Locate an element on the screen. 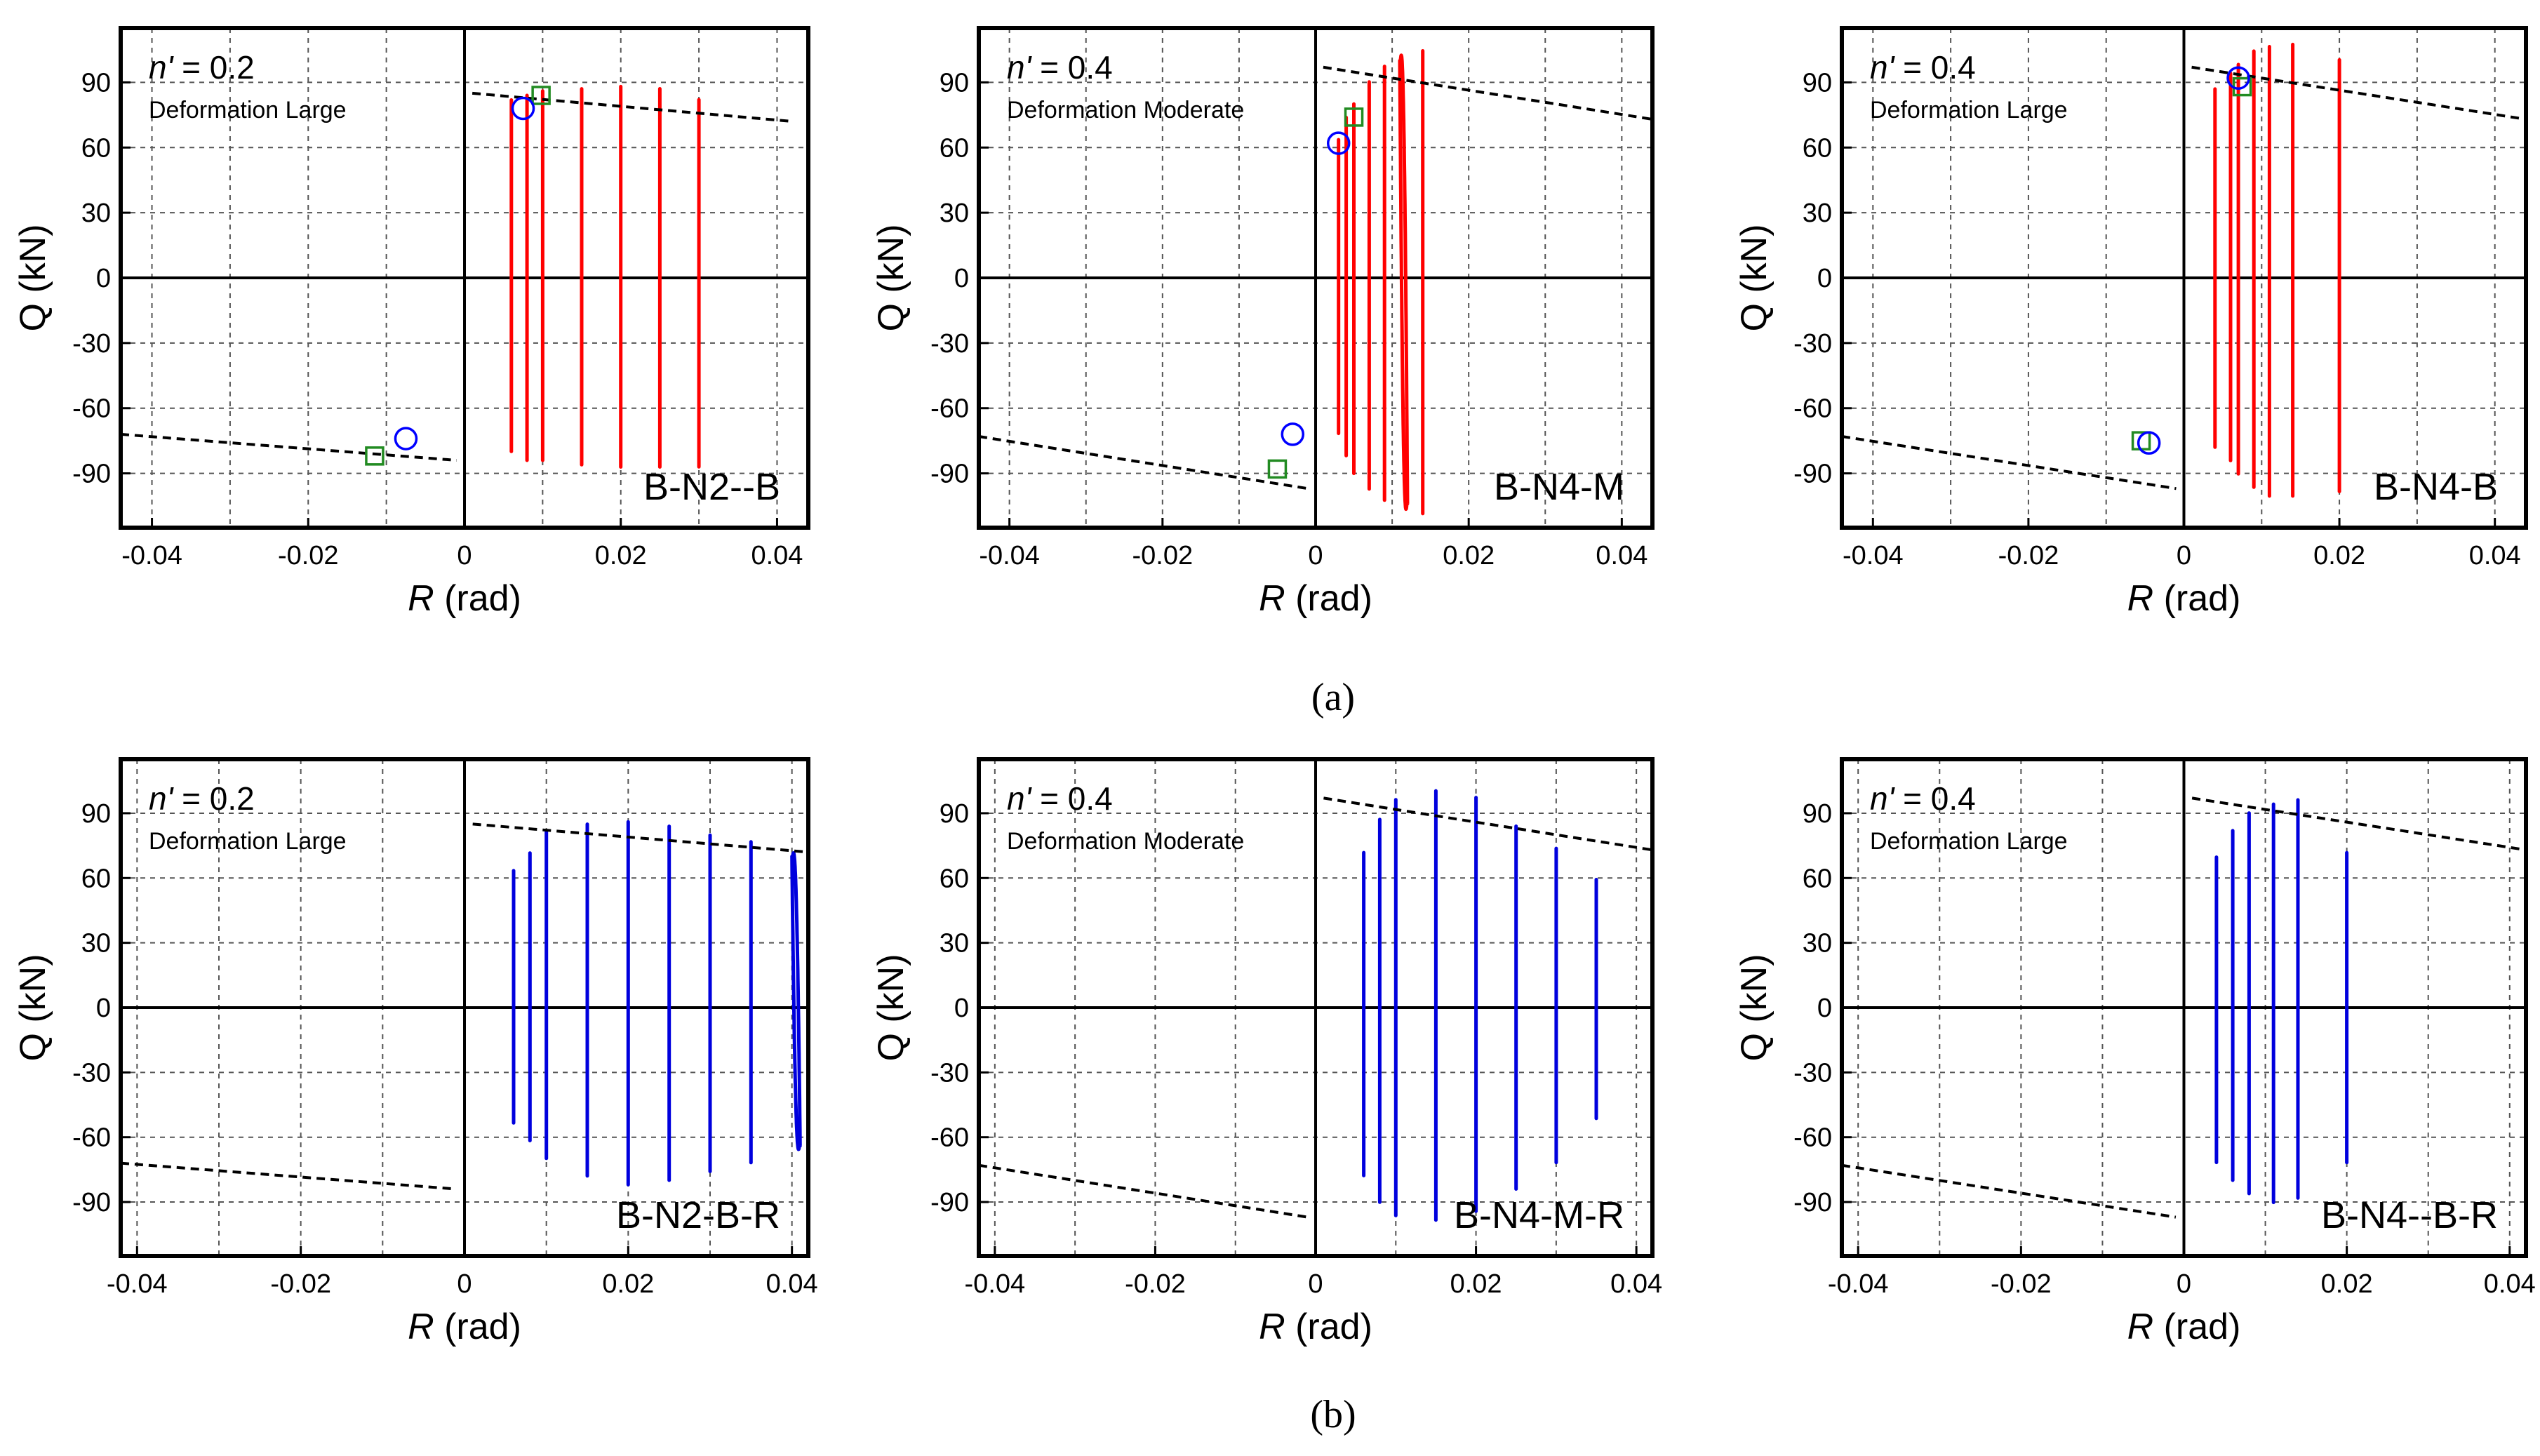  deformation-label: Deformation Large is located at coordinates (248, 841).